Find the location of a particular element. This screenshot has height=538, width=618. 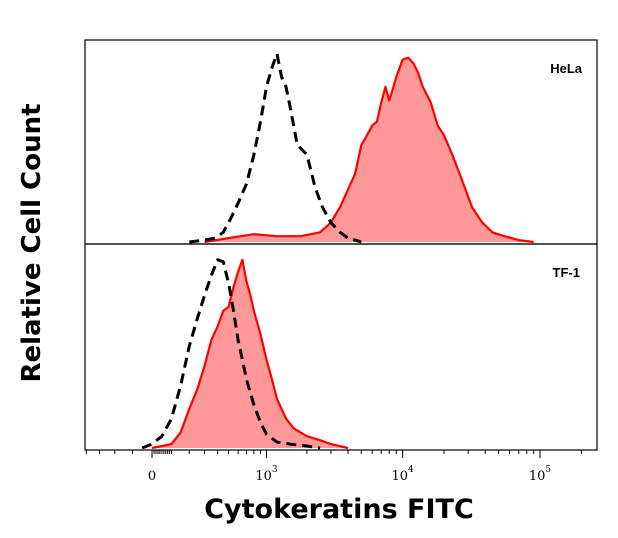

x-tick-label: 10⁵ is located at coordinates (540, 474).